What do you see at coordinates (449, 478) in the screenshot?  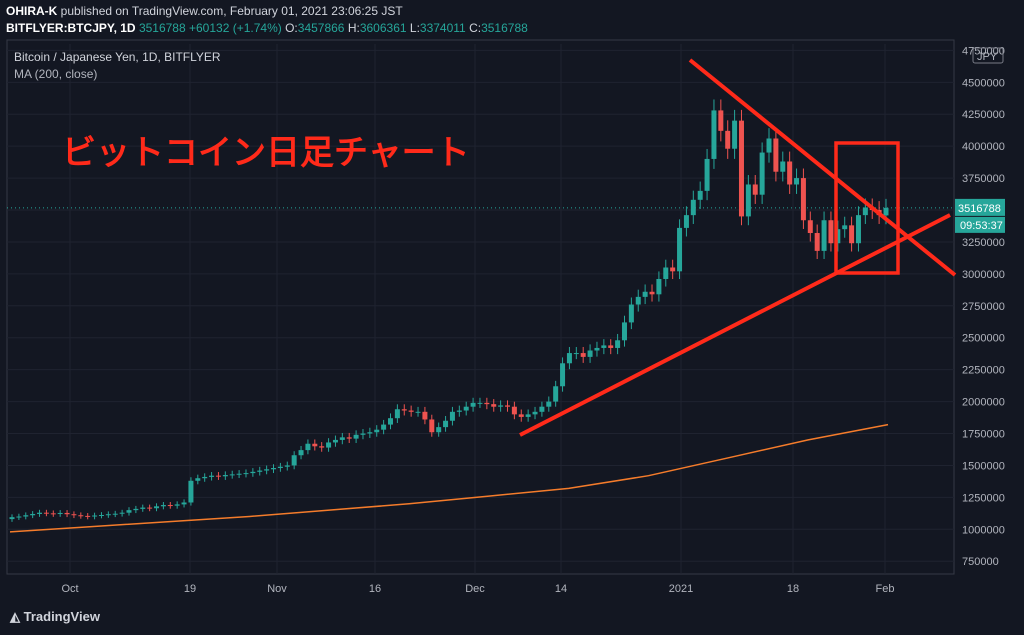 I see `ma-line` at bounding box center [449, 478].